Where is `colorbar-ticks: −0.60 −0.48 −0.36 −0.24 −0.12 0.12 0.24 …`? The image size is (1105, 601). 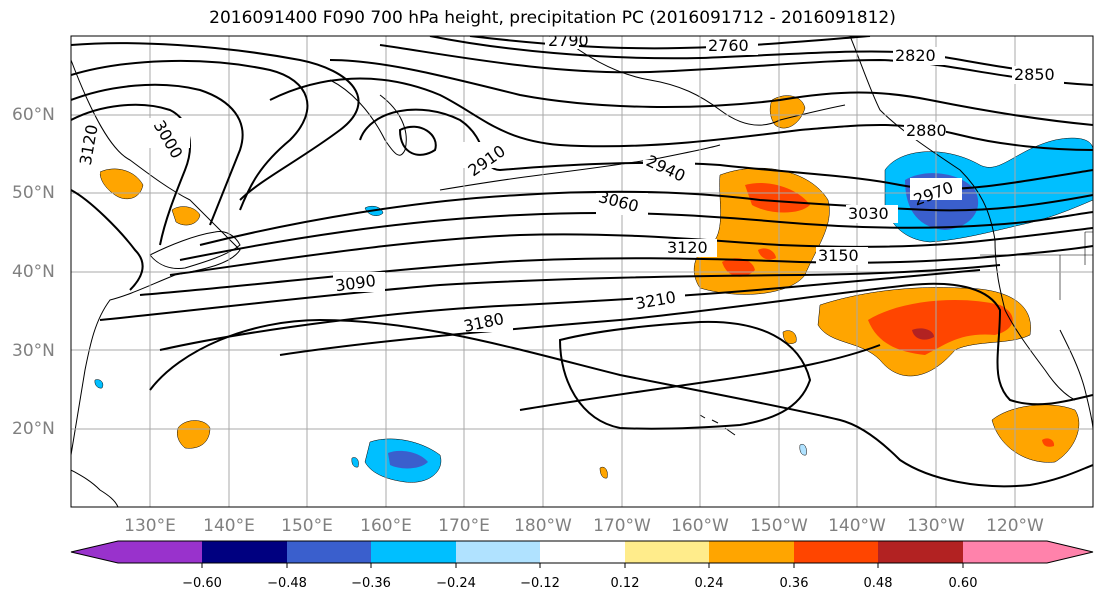
colorbar-ticks: −0.60 −0.48 −0.36 −0.24 −0.12 0.12 0.24 … is located at coordinates (579, 583).